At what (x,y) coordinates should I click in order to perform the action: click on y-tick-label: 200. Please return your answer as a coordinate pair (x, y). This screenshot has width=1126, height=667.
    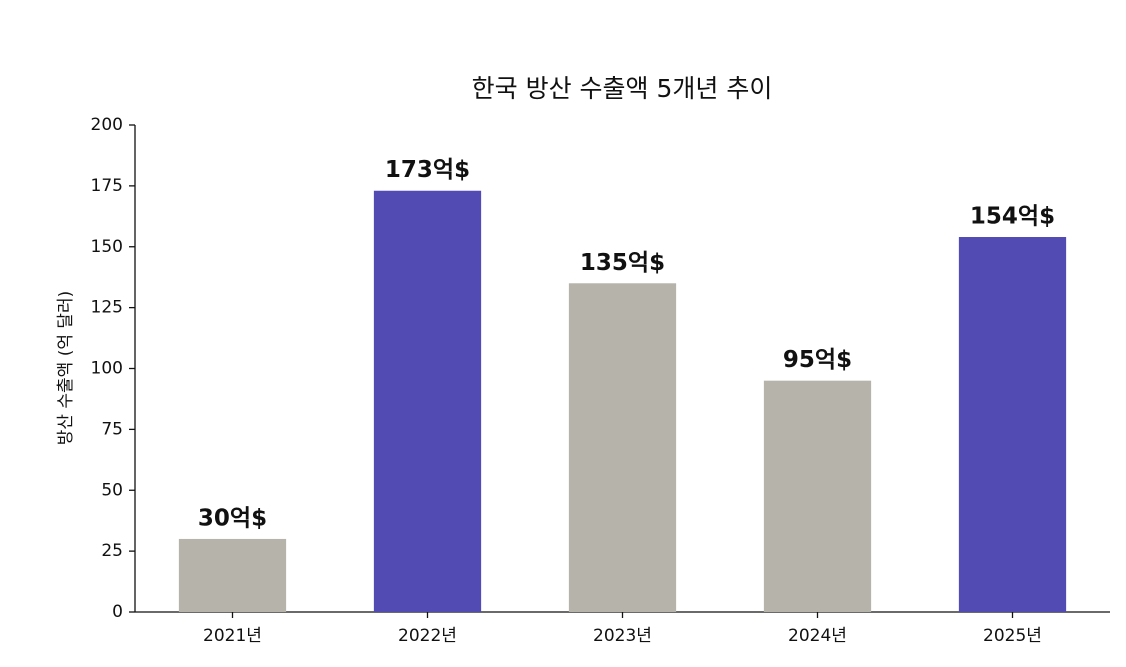
    Looking at the image, I should click on (107, 125).